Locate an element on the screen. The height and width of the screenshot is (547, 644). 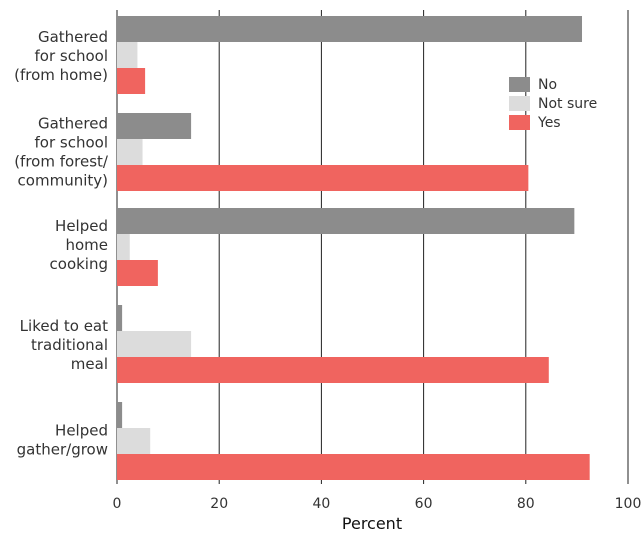
legend-swatch-yes is located at coordinates (519, 122).